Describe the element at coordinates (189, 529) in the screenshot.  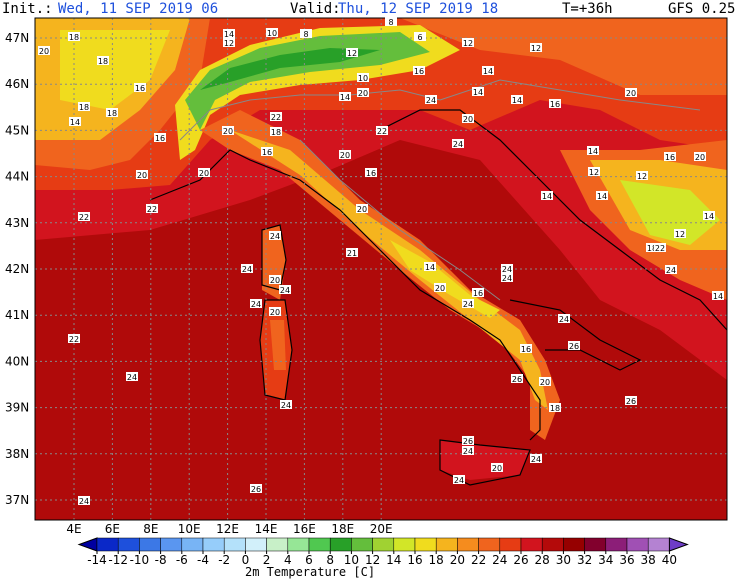
I see `lon-label: 10E` at that location.